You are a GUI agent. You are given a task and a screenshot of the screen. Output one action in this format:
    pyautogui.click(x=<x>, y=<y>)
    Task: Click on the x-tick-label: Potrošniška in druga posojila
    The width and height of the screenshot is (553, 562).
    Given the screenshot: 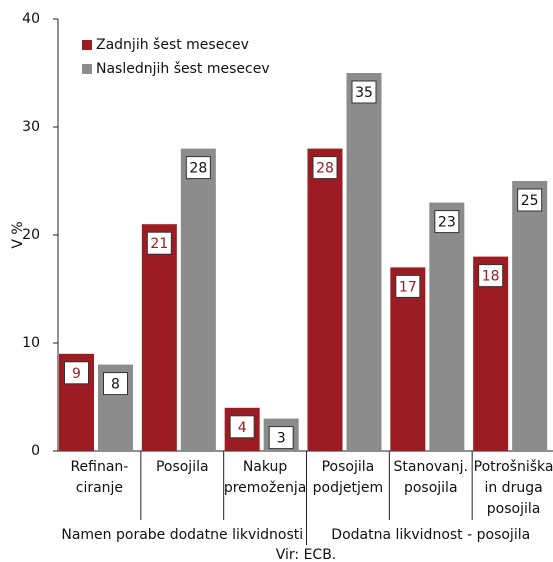 What is the action you would take?
    pyautogui.click(x=513, y=488)
    